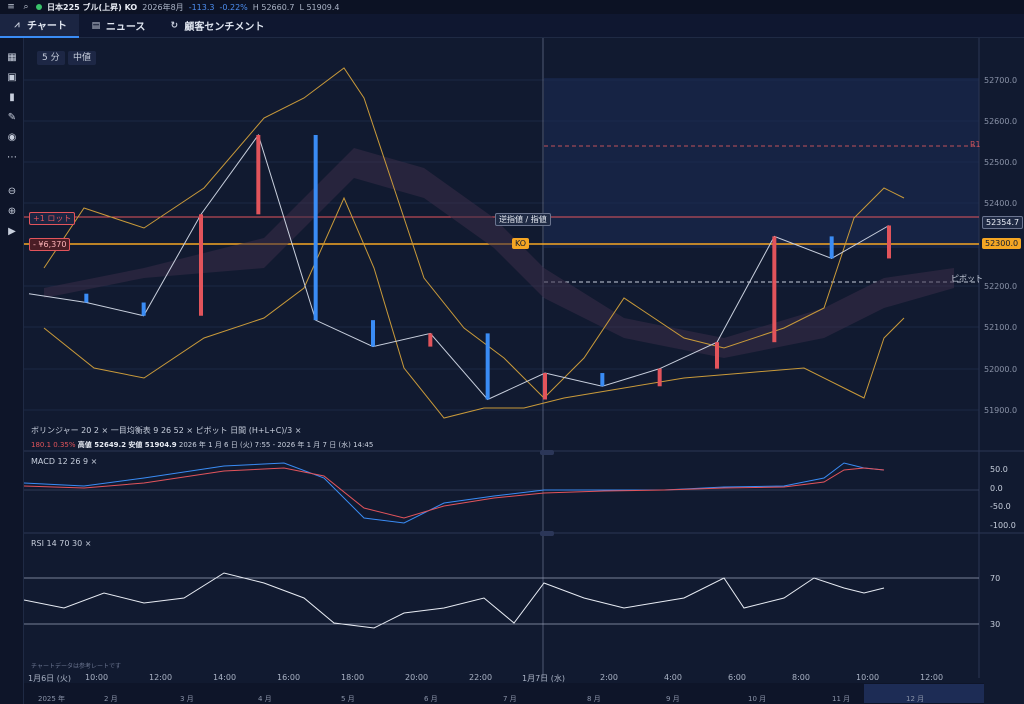 Image resolution: width=1024 pixels, height=704 pixels. I want to click on current-price-tag: 52354.7, so click(1003, 222).